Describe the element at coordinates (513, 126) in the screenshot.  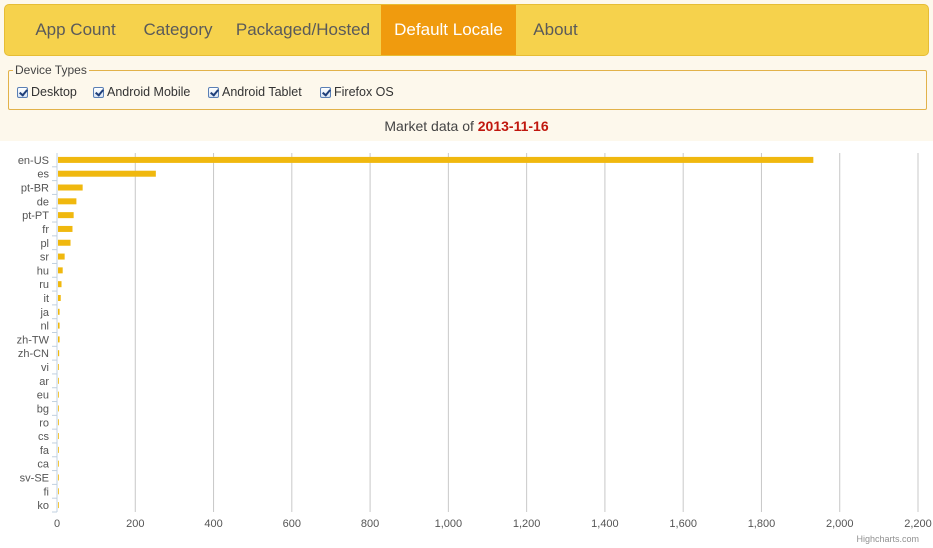
I see `market-date: 2013-11-16` at that location.